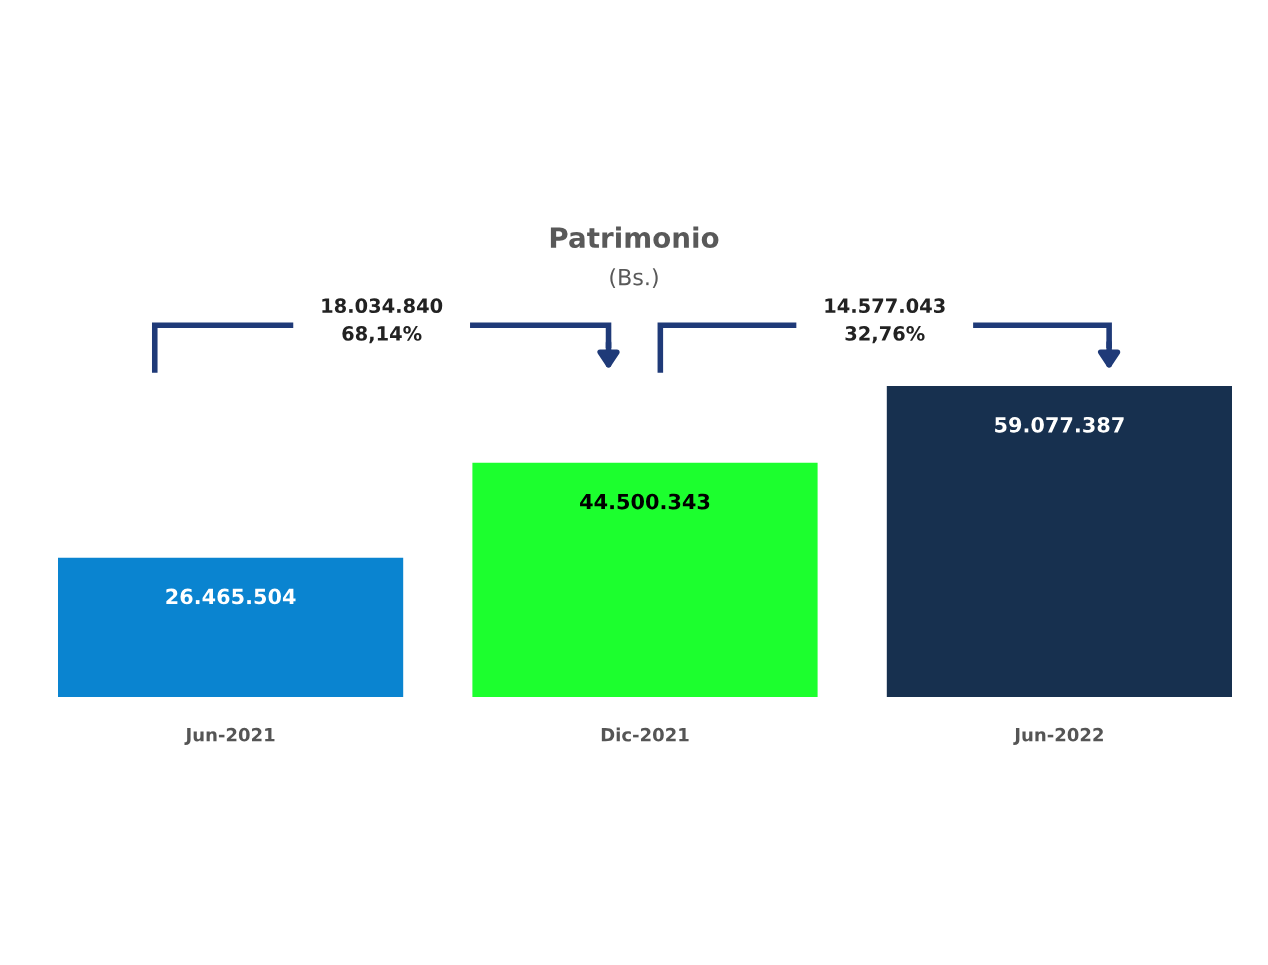 This screenshot has width=1268, height=965. Describe the element at coordinates (382, 321) in the screenshot. I see `text: 18.034.840 68,14%` at that location.